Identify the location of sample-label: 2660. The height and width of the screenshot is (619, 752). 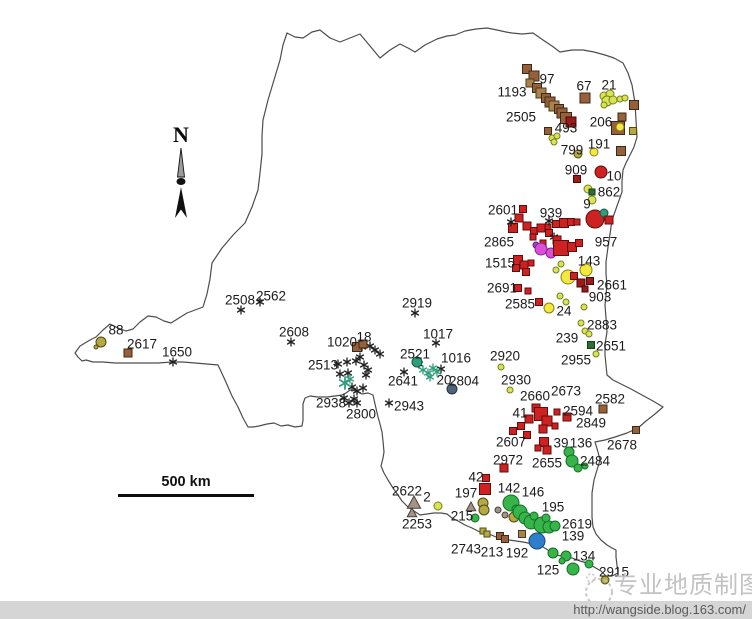
(535, 396).